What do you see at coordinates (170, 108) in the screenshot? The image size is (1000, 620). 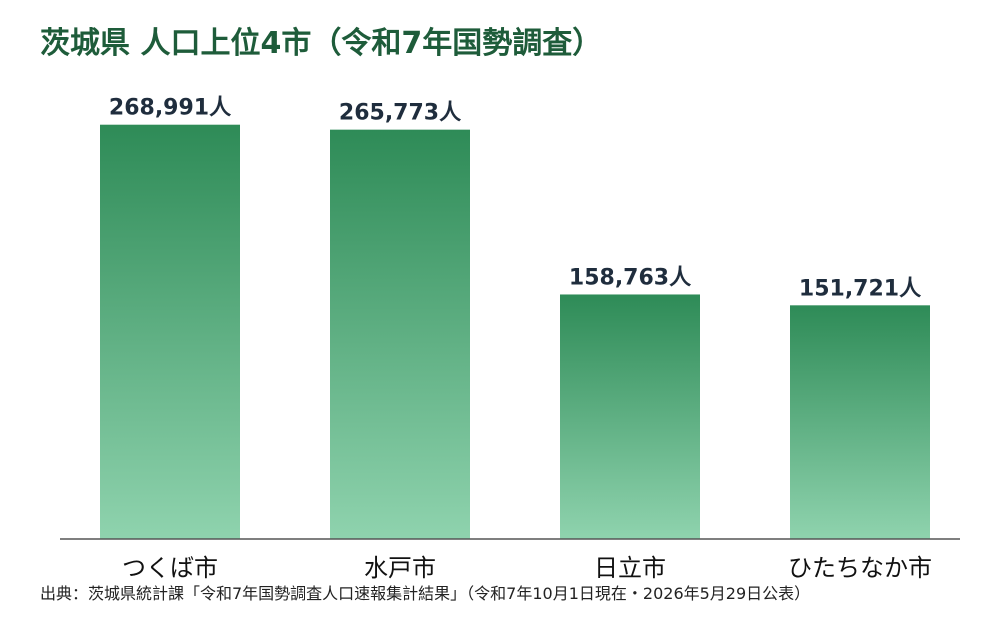 I see `value-label-0: 268,991人` at bounding box center [170, 108].